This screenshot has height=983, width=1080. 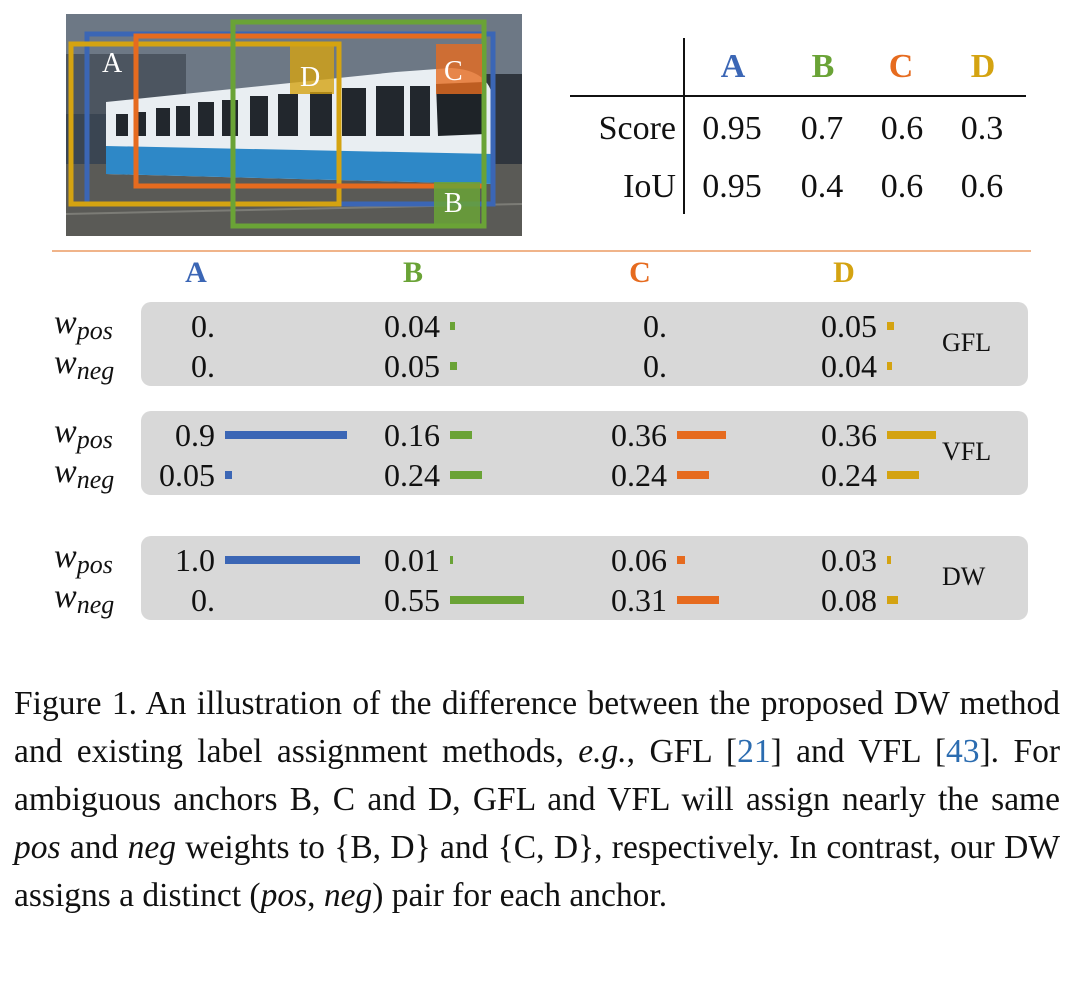 What do you see at coordinates (798, 96) in the screenshot?
I see `table-horizontal-rule` at bounding box center [798, 96].